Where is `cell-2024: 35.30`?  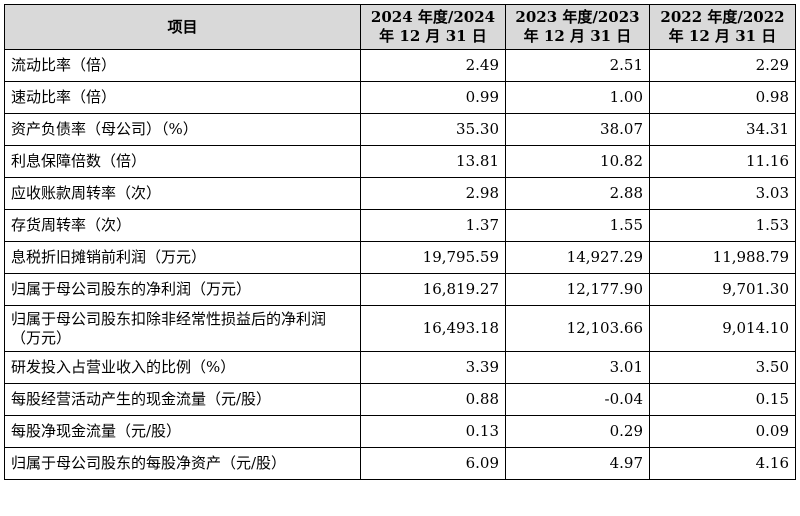
cell-2024: 35.30 is located at coordinates (433, 129).